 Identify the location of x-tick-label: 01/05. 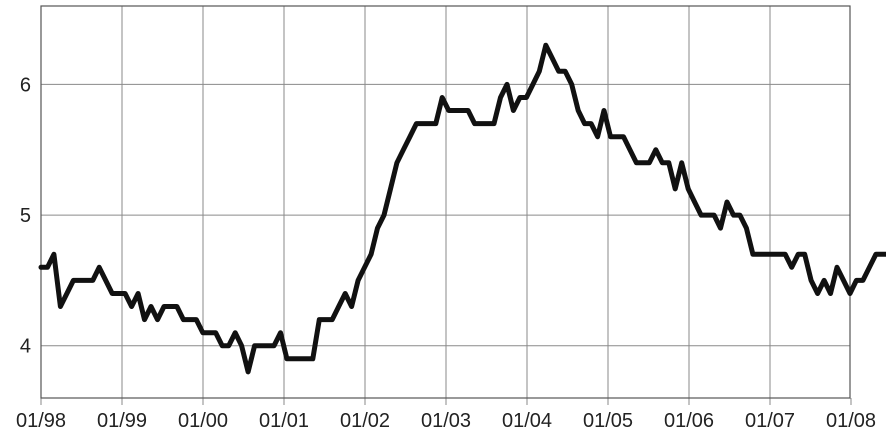
(608, 421).